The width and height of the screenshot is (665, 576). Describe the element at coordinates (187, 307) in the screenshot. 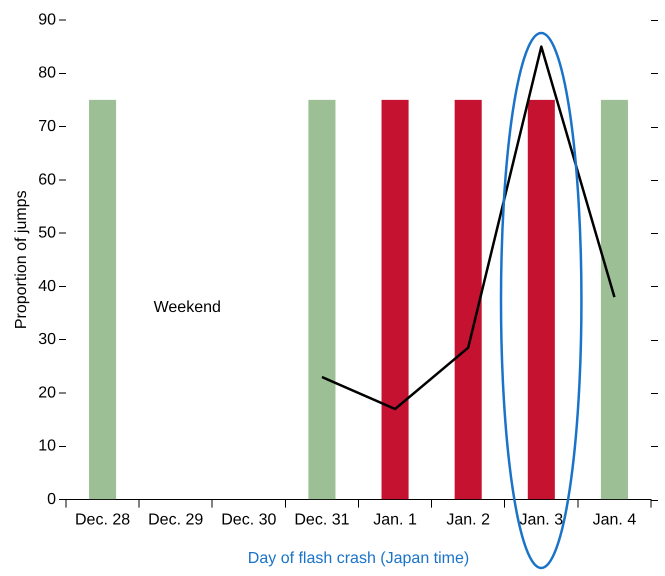

I see `annotation: Weekend` at that location.